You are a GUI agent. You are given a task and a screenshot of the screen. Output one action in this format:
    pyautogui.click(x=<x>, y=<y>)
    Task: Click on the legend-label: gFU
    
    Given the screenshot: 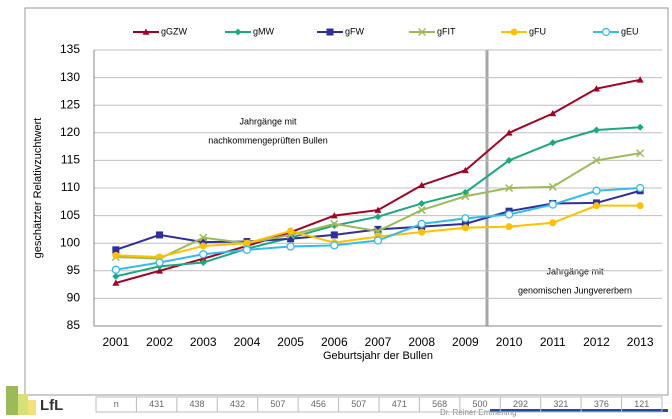 What is the action you would take?
    pyautogui.click(x=537, y=31)
    